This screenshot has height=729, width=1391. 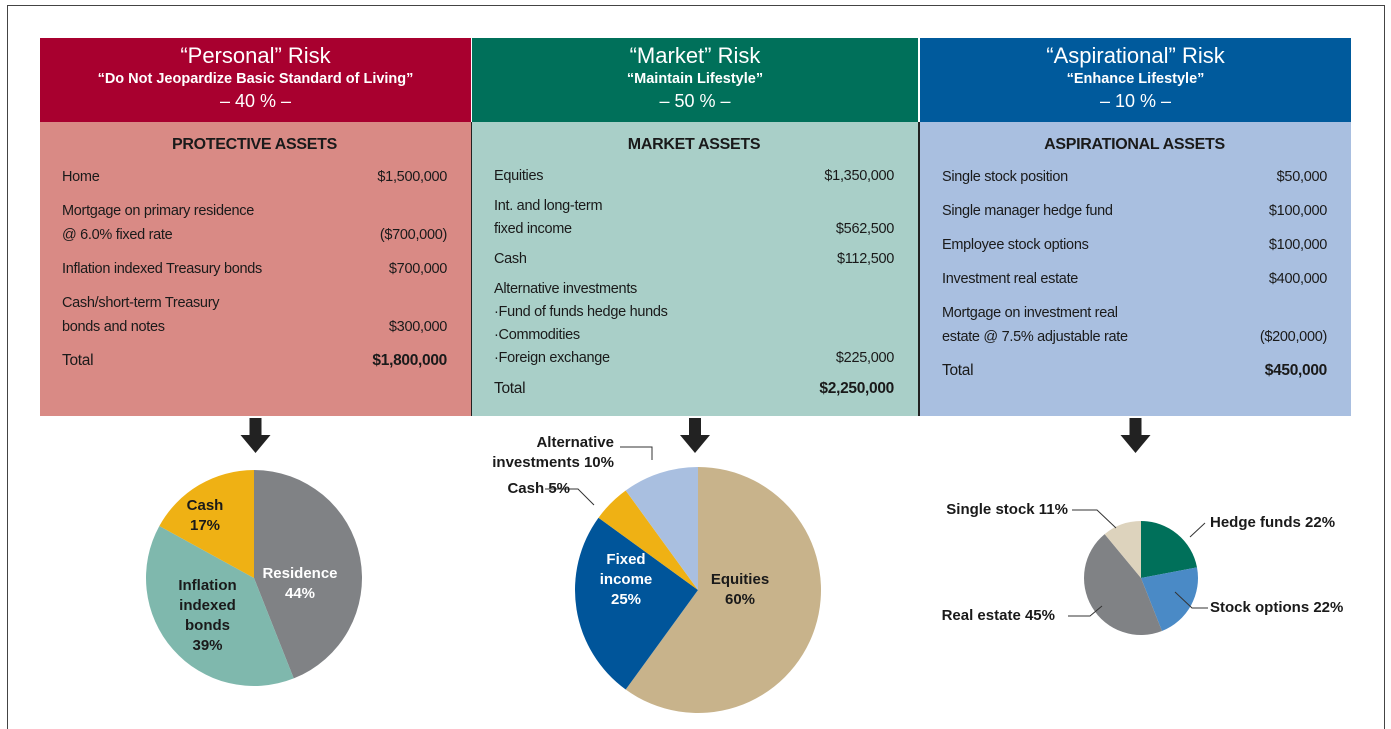 What do you see at coordinates (552, 358) in the screenshot?
I see `asset-label: ·Foreign exchange` at bounding box center [552, 358].